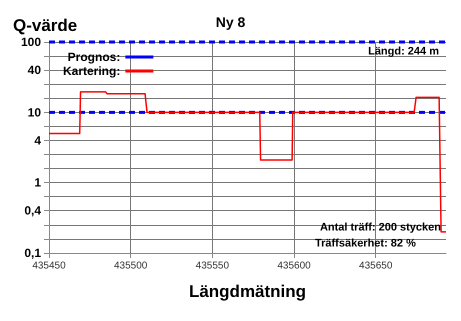 Image resolution: width=461 pixels, height=321 pixels. I want to click on legend-label: Prognos:, so click(94, 57).